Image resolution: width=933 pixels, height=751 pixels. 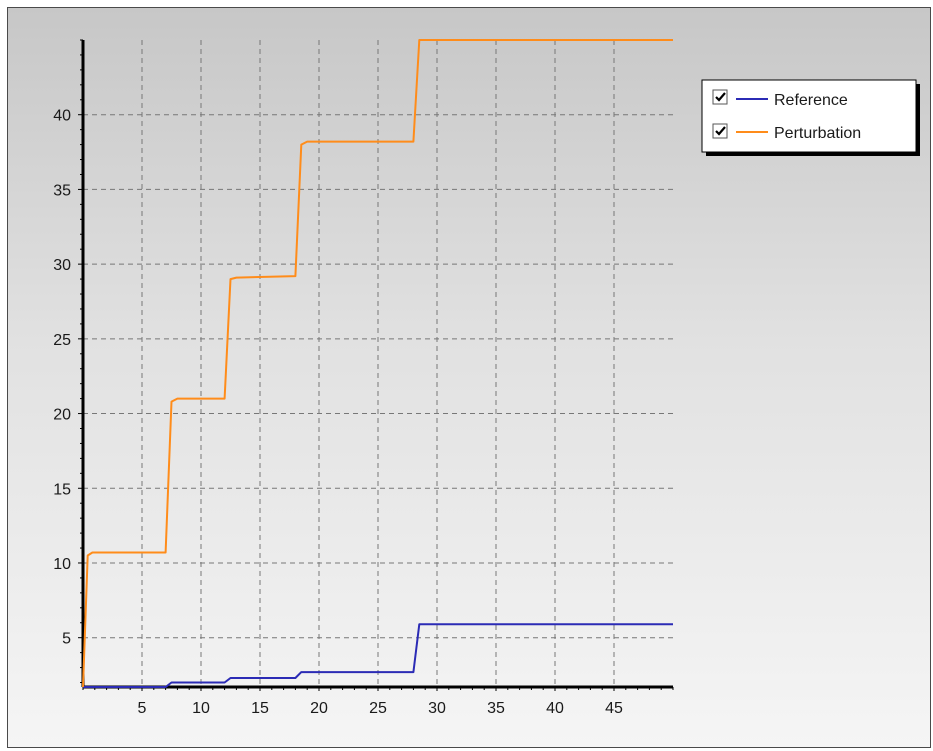 What do you see at coordinates (378, 655) in the screenshot?
I see `series-line-reference` at bounding box center [378, 655].